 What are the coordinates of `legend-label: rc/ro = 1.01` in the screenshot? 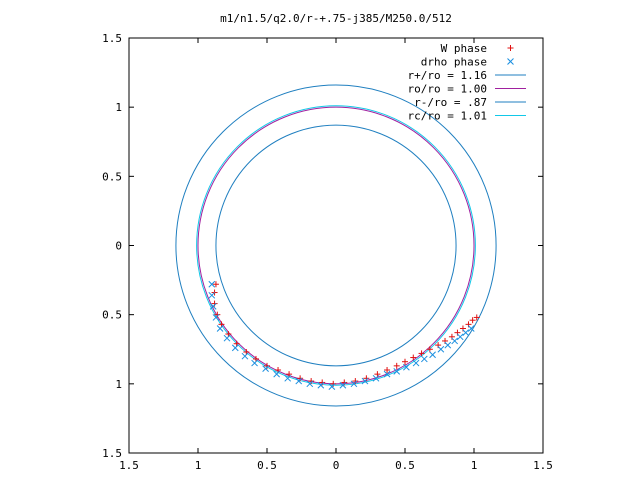 It's located at (447, 116).